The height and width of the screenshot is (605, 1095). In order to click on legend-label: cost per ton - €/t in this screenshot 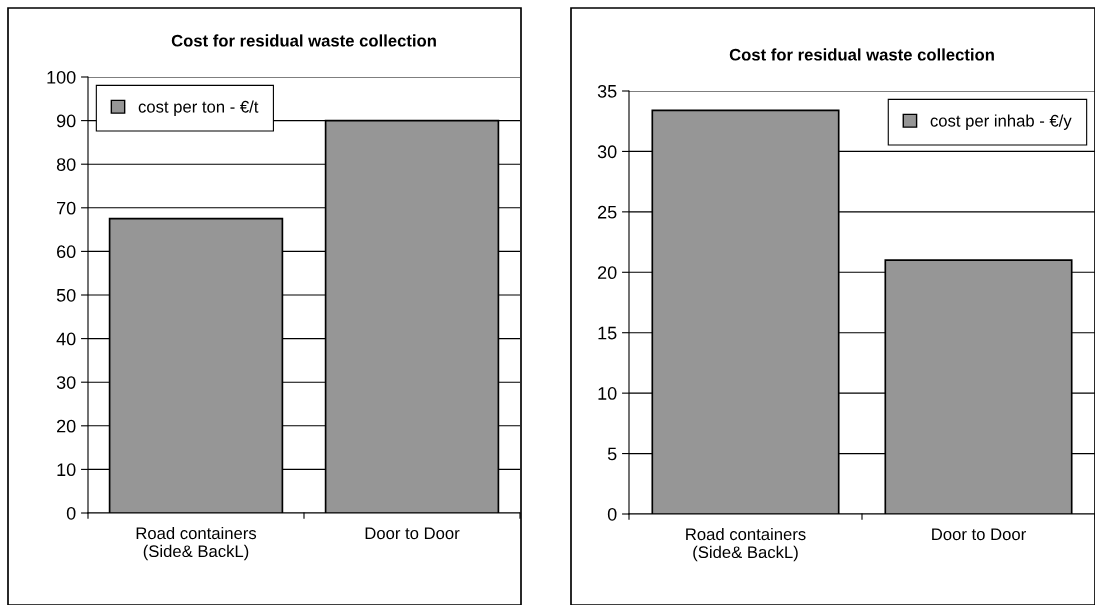, I will do `click(198, 108)`.